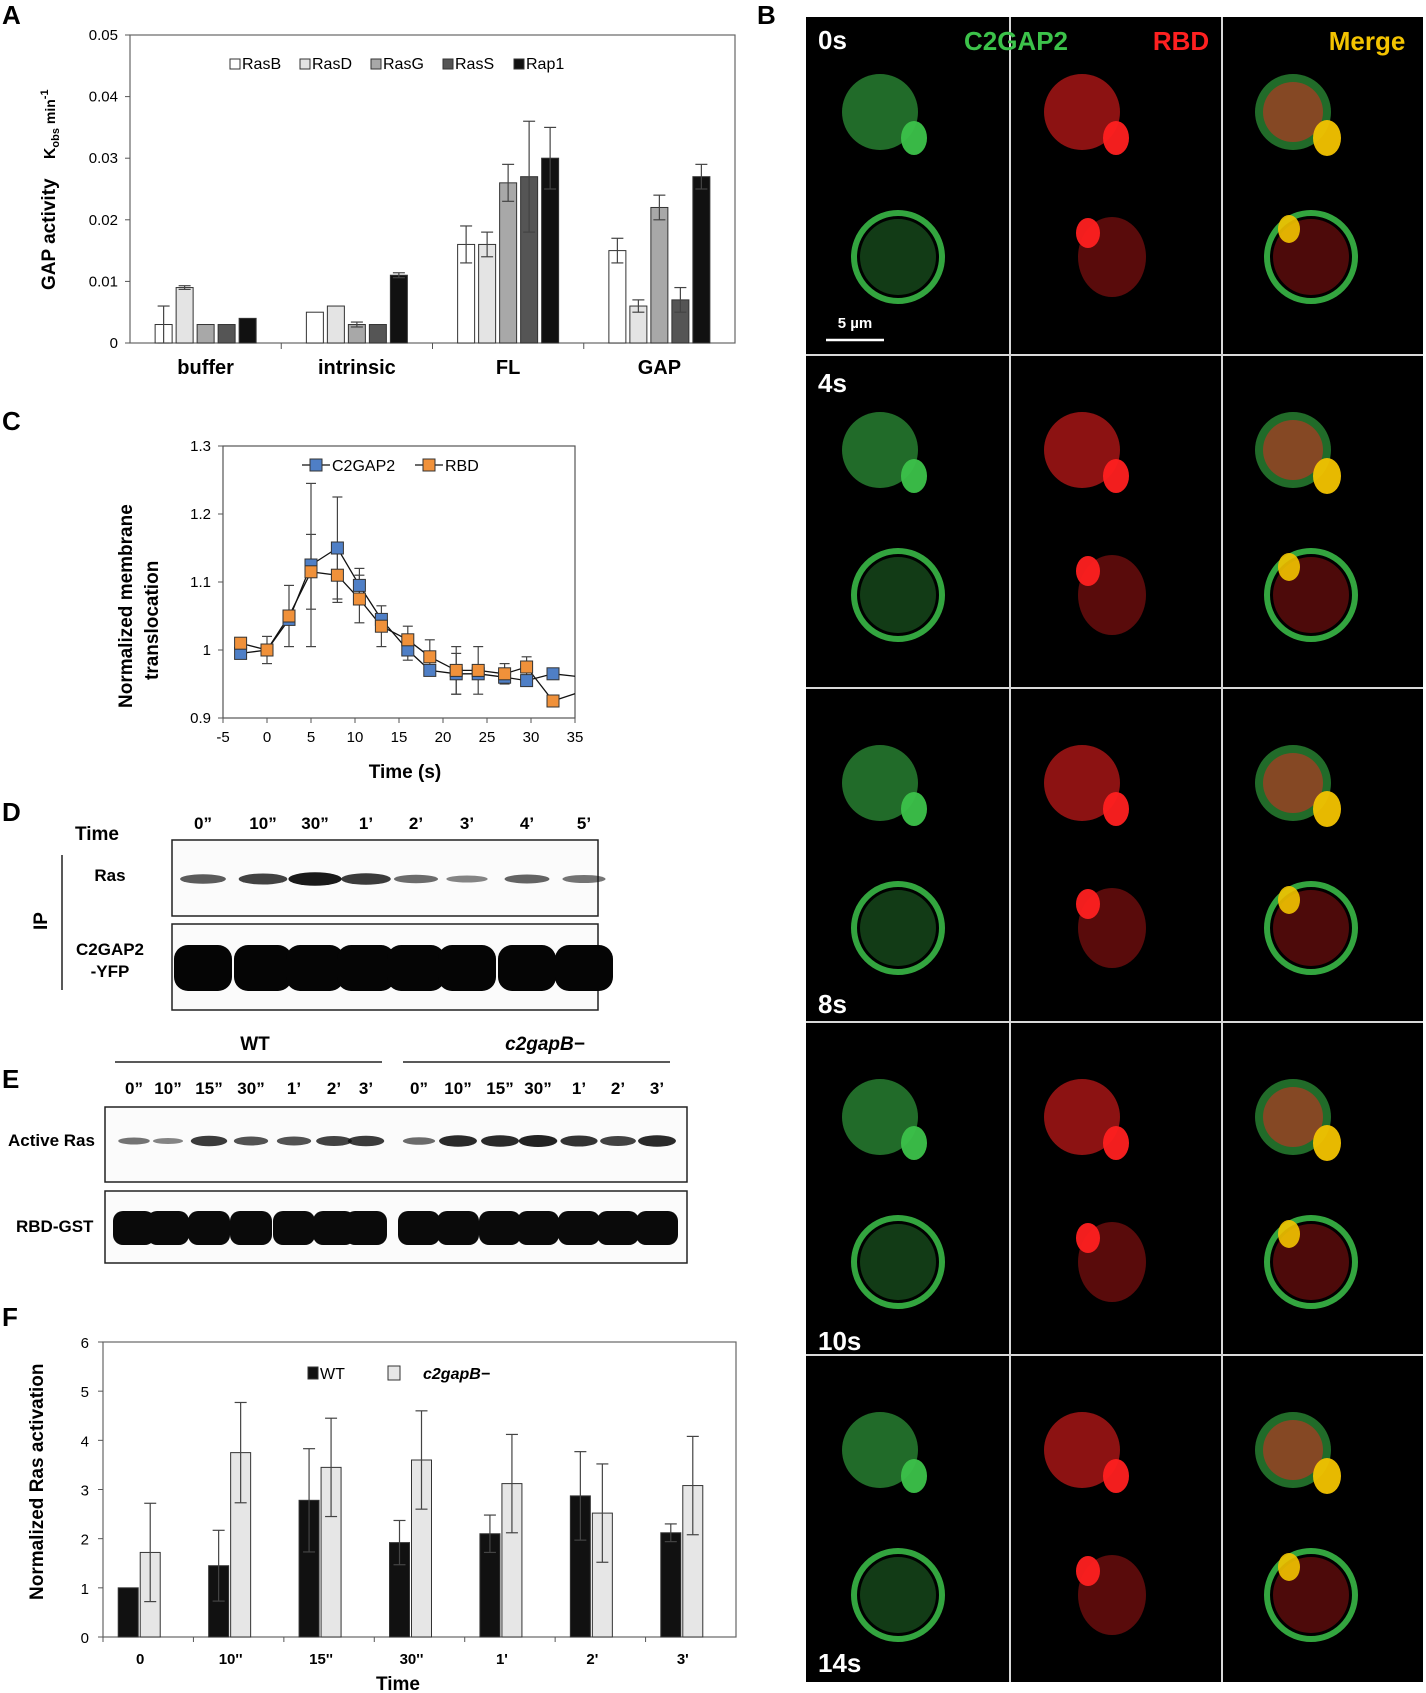  Describe the element at coordinates (332, 1374) in the screenshot. I see `legend-label: WT` at that location.